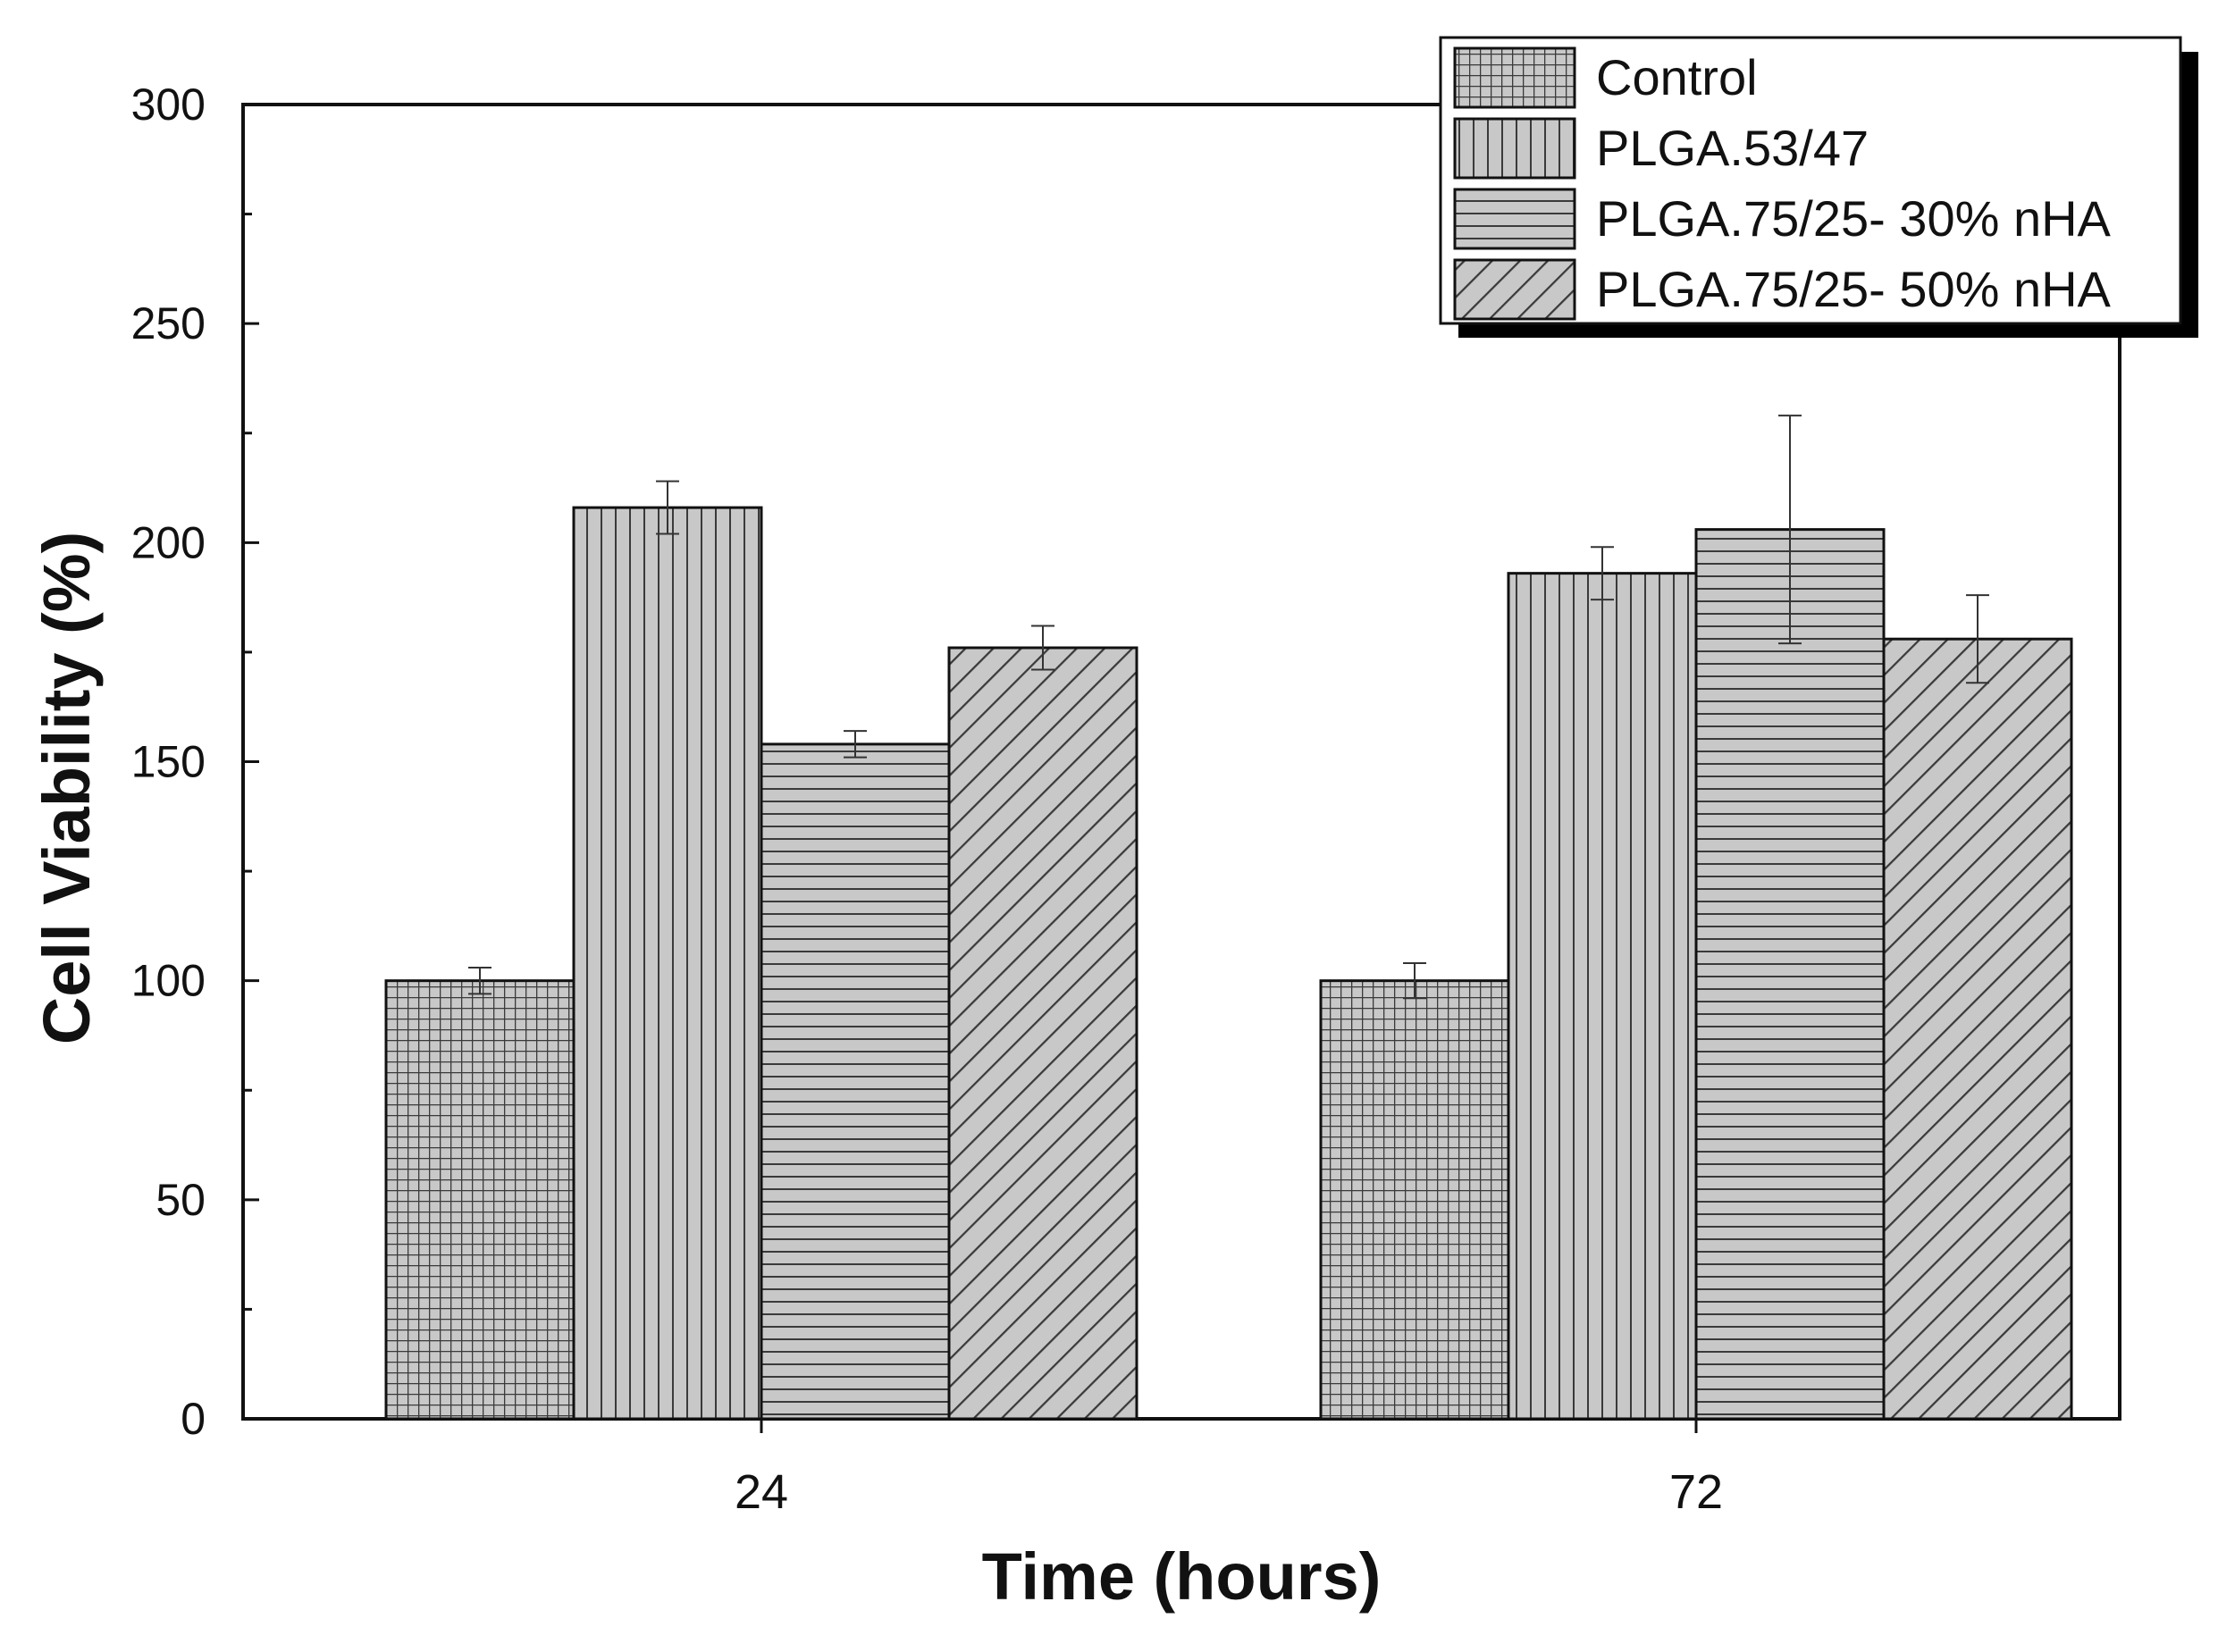 This screenshot has height=1652, width=2218. I want to click on x-axis-ticks: 24 72, so click(1229, 1469).